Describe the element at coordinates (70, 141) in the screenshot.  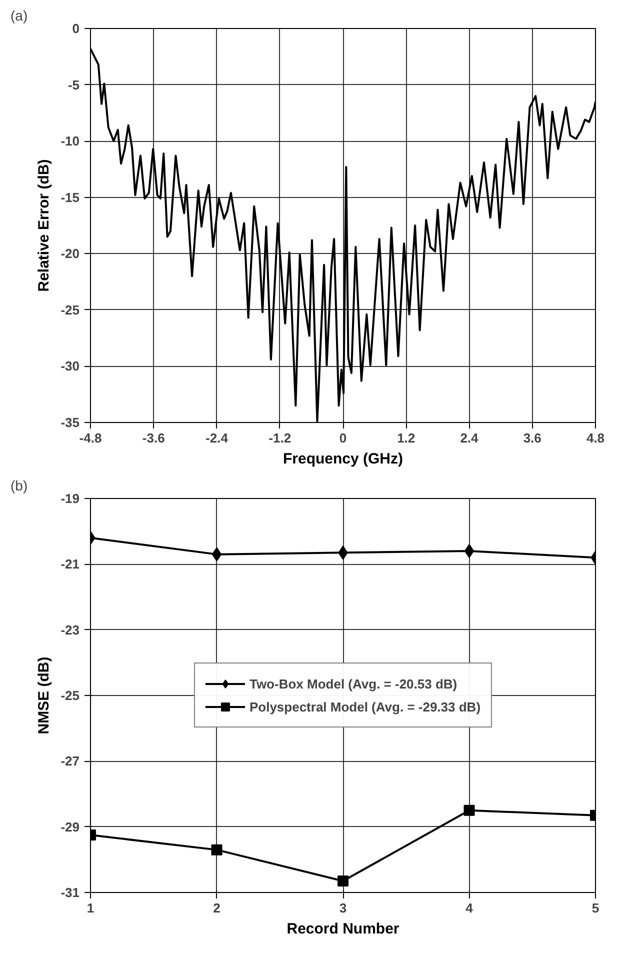
I see `y-tick-label: -10` at that location.